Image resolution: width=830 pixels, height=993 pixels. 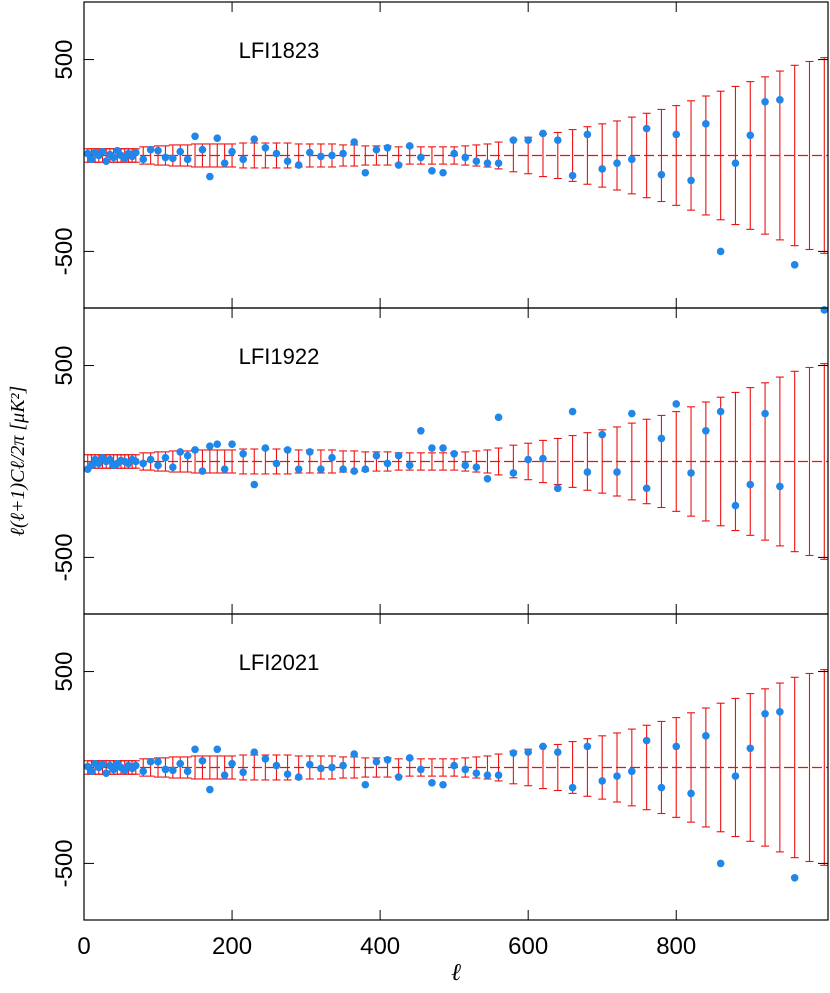 What do you see at coordinates (83, 946) in the screenshot?
I see `x-tick-label: 0` at bounding box center [83, 946].